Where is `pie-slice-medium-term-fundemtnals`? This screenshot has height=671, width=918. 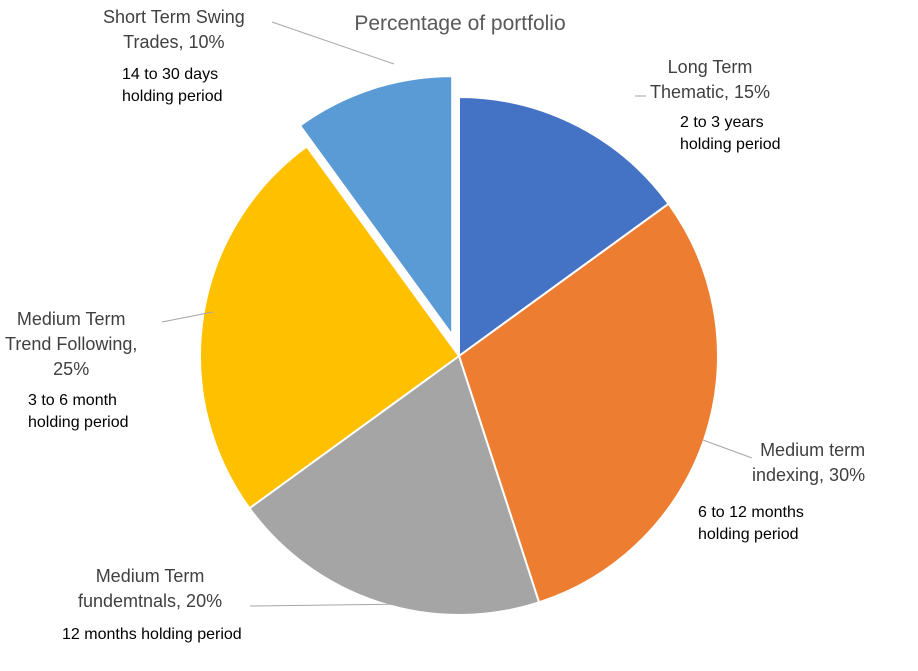 pie-slice-medium-term-fundemtnals is located at coordinates (394, 485).